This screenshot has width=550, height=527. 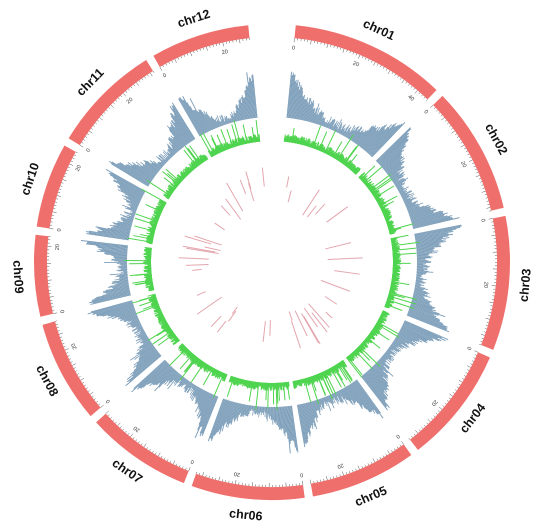 I want to click on tick-label: 20, so click(x=485, y=284).